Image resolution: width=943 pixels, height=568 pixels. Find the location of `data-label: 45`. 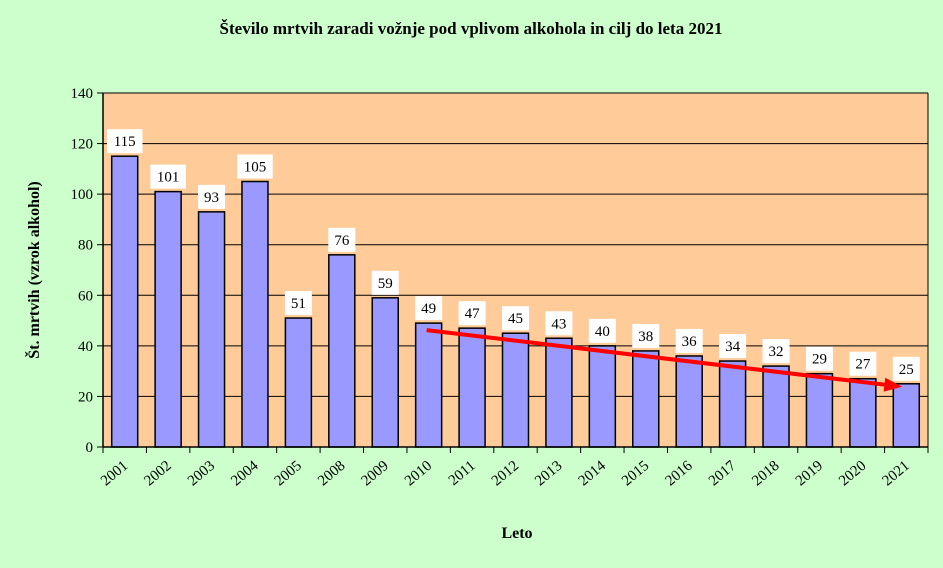

data-label: 45 is located at coordinates (515, 319).